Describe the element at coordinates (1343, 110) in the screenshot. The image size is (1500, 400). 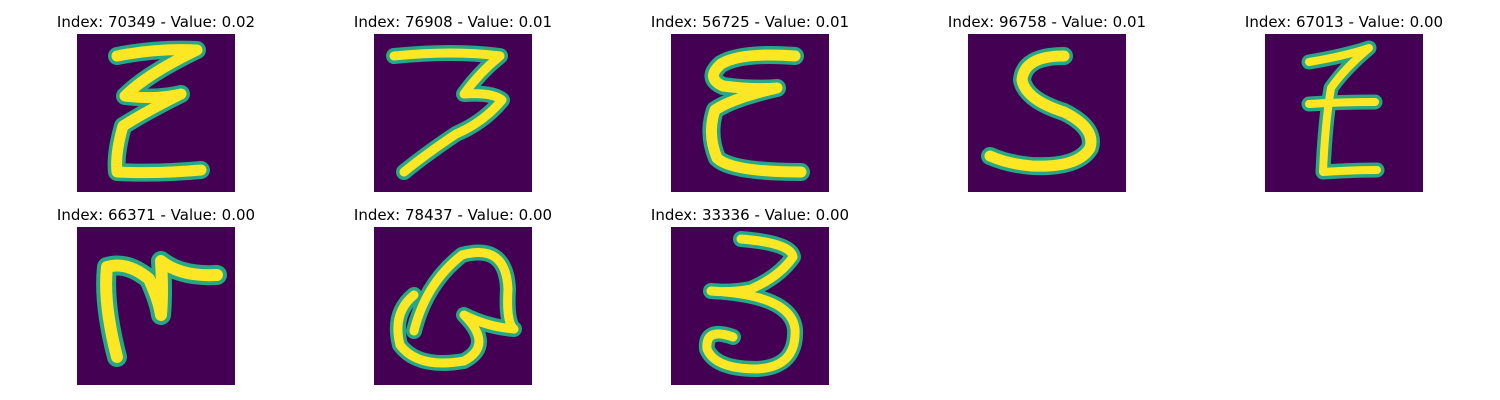
I see `glyph-z-crossed` at that location.